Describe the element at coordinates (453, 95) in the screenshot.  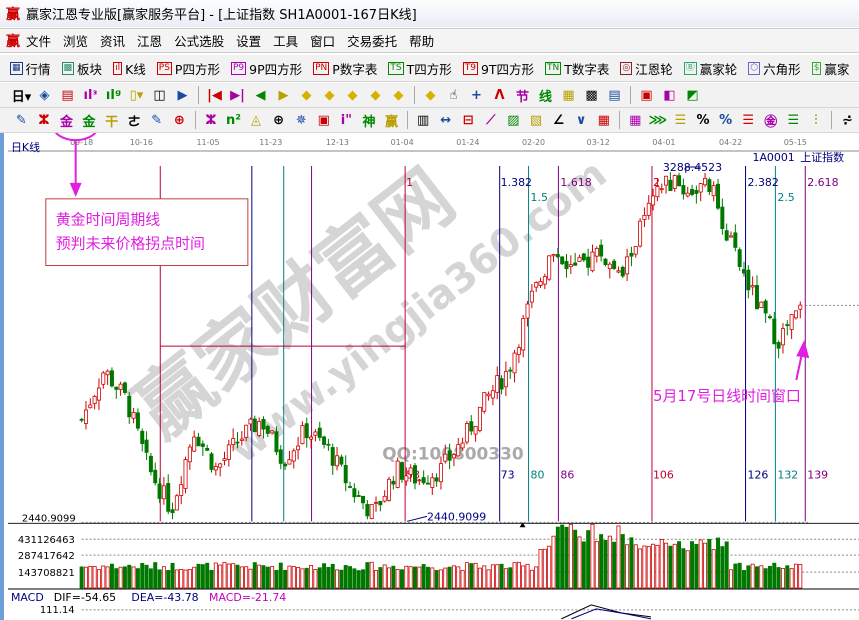
I see `toolbar2-icon-18: ☝` at that location.